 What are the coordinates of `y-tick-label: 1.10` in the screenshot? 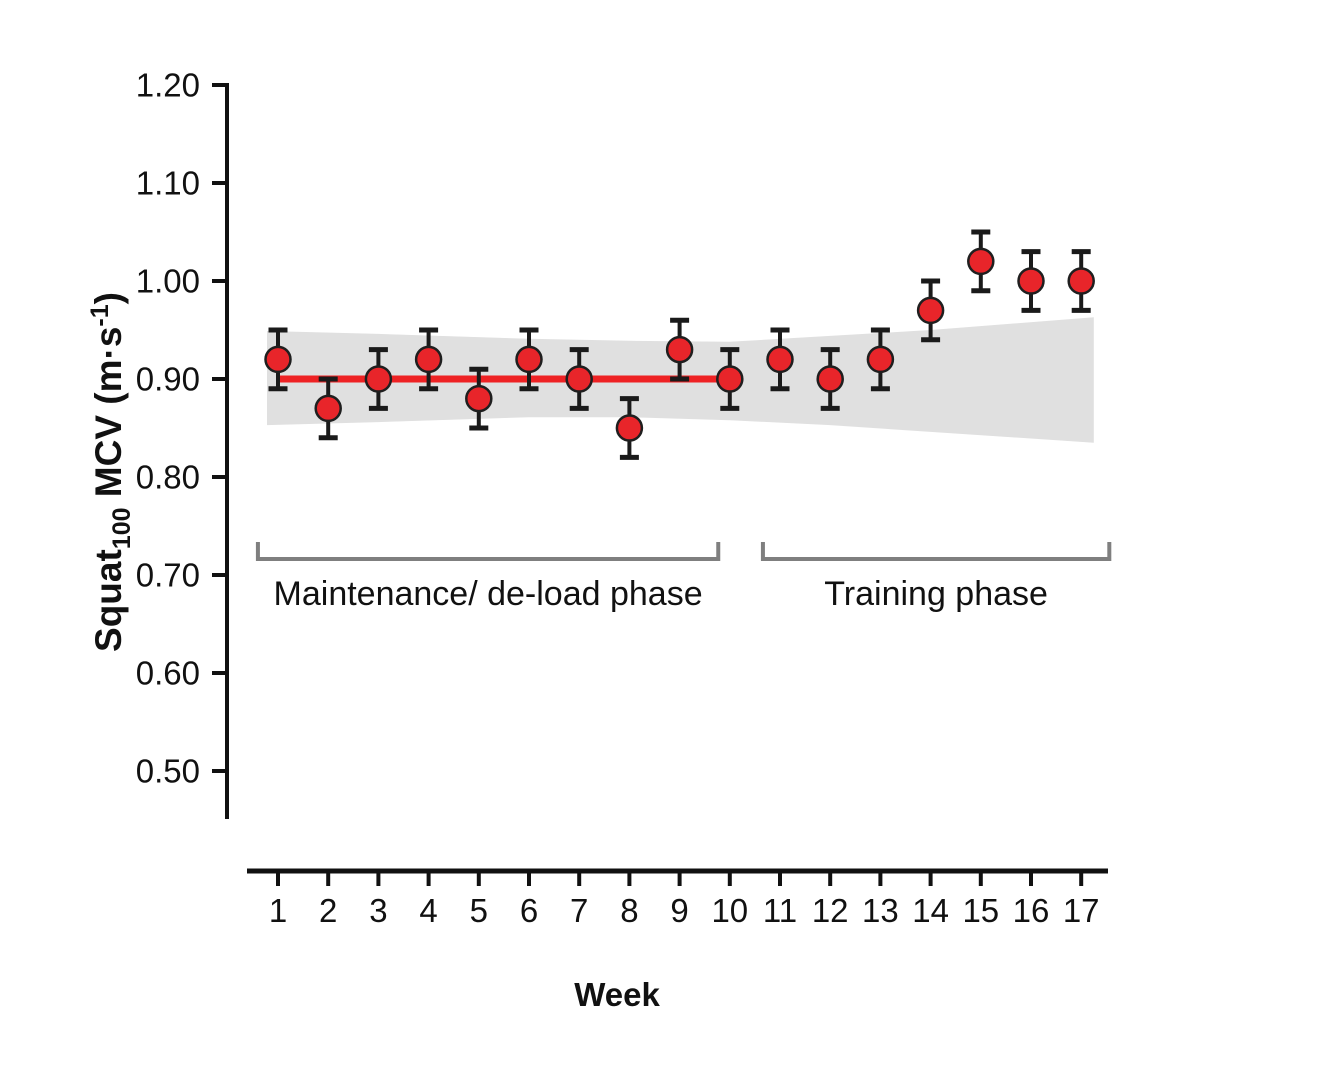 It's located at (168, 183).